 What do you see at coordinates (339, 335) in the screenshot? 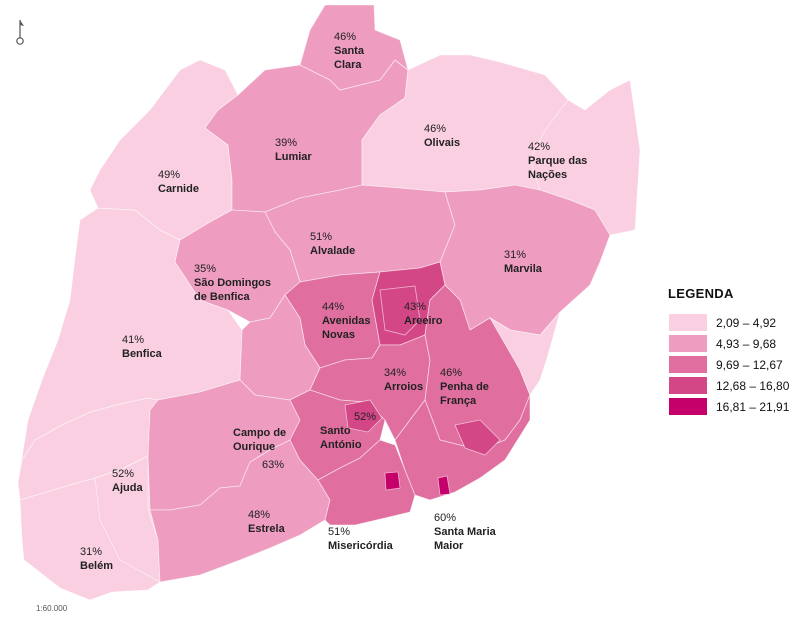
I see `parish-name-line2: Novas` at bounding box center [339, 335].